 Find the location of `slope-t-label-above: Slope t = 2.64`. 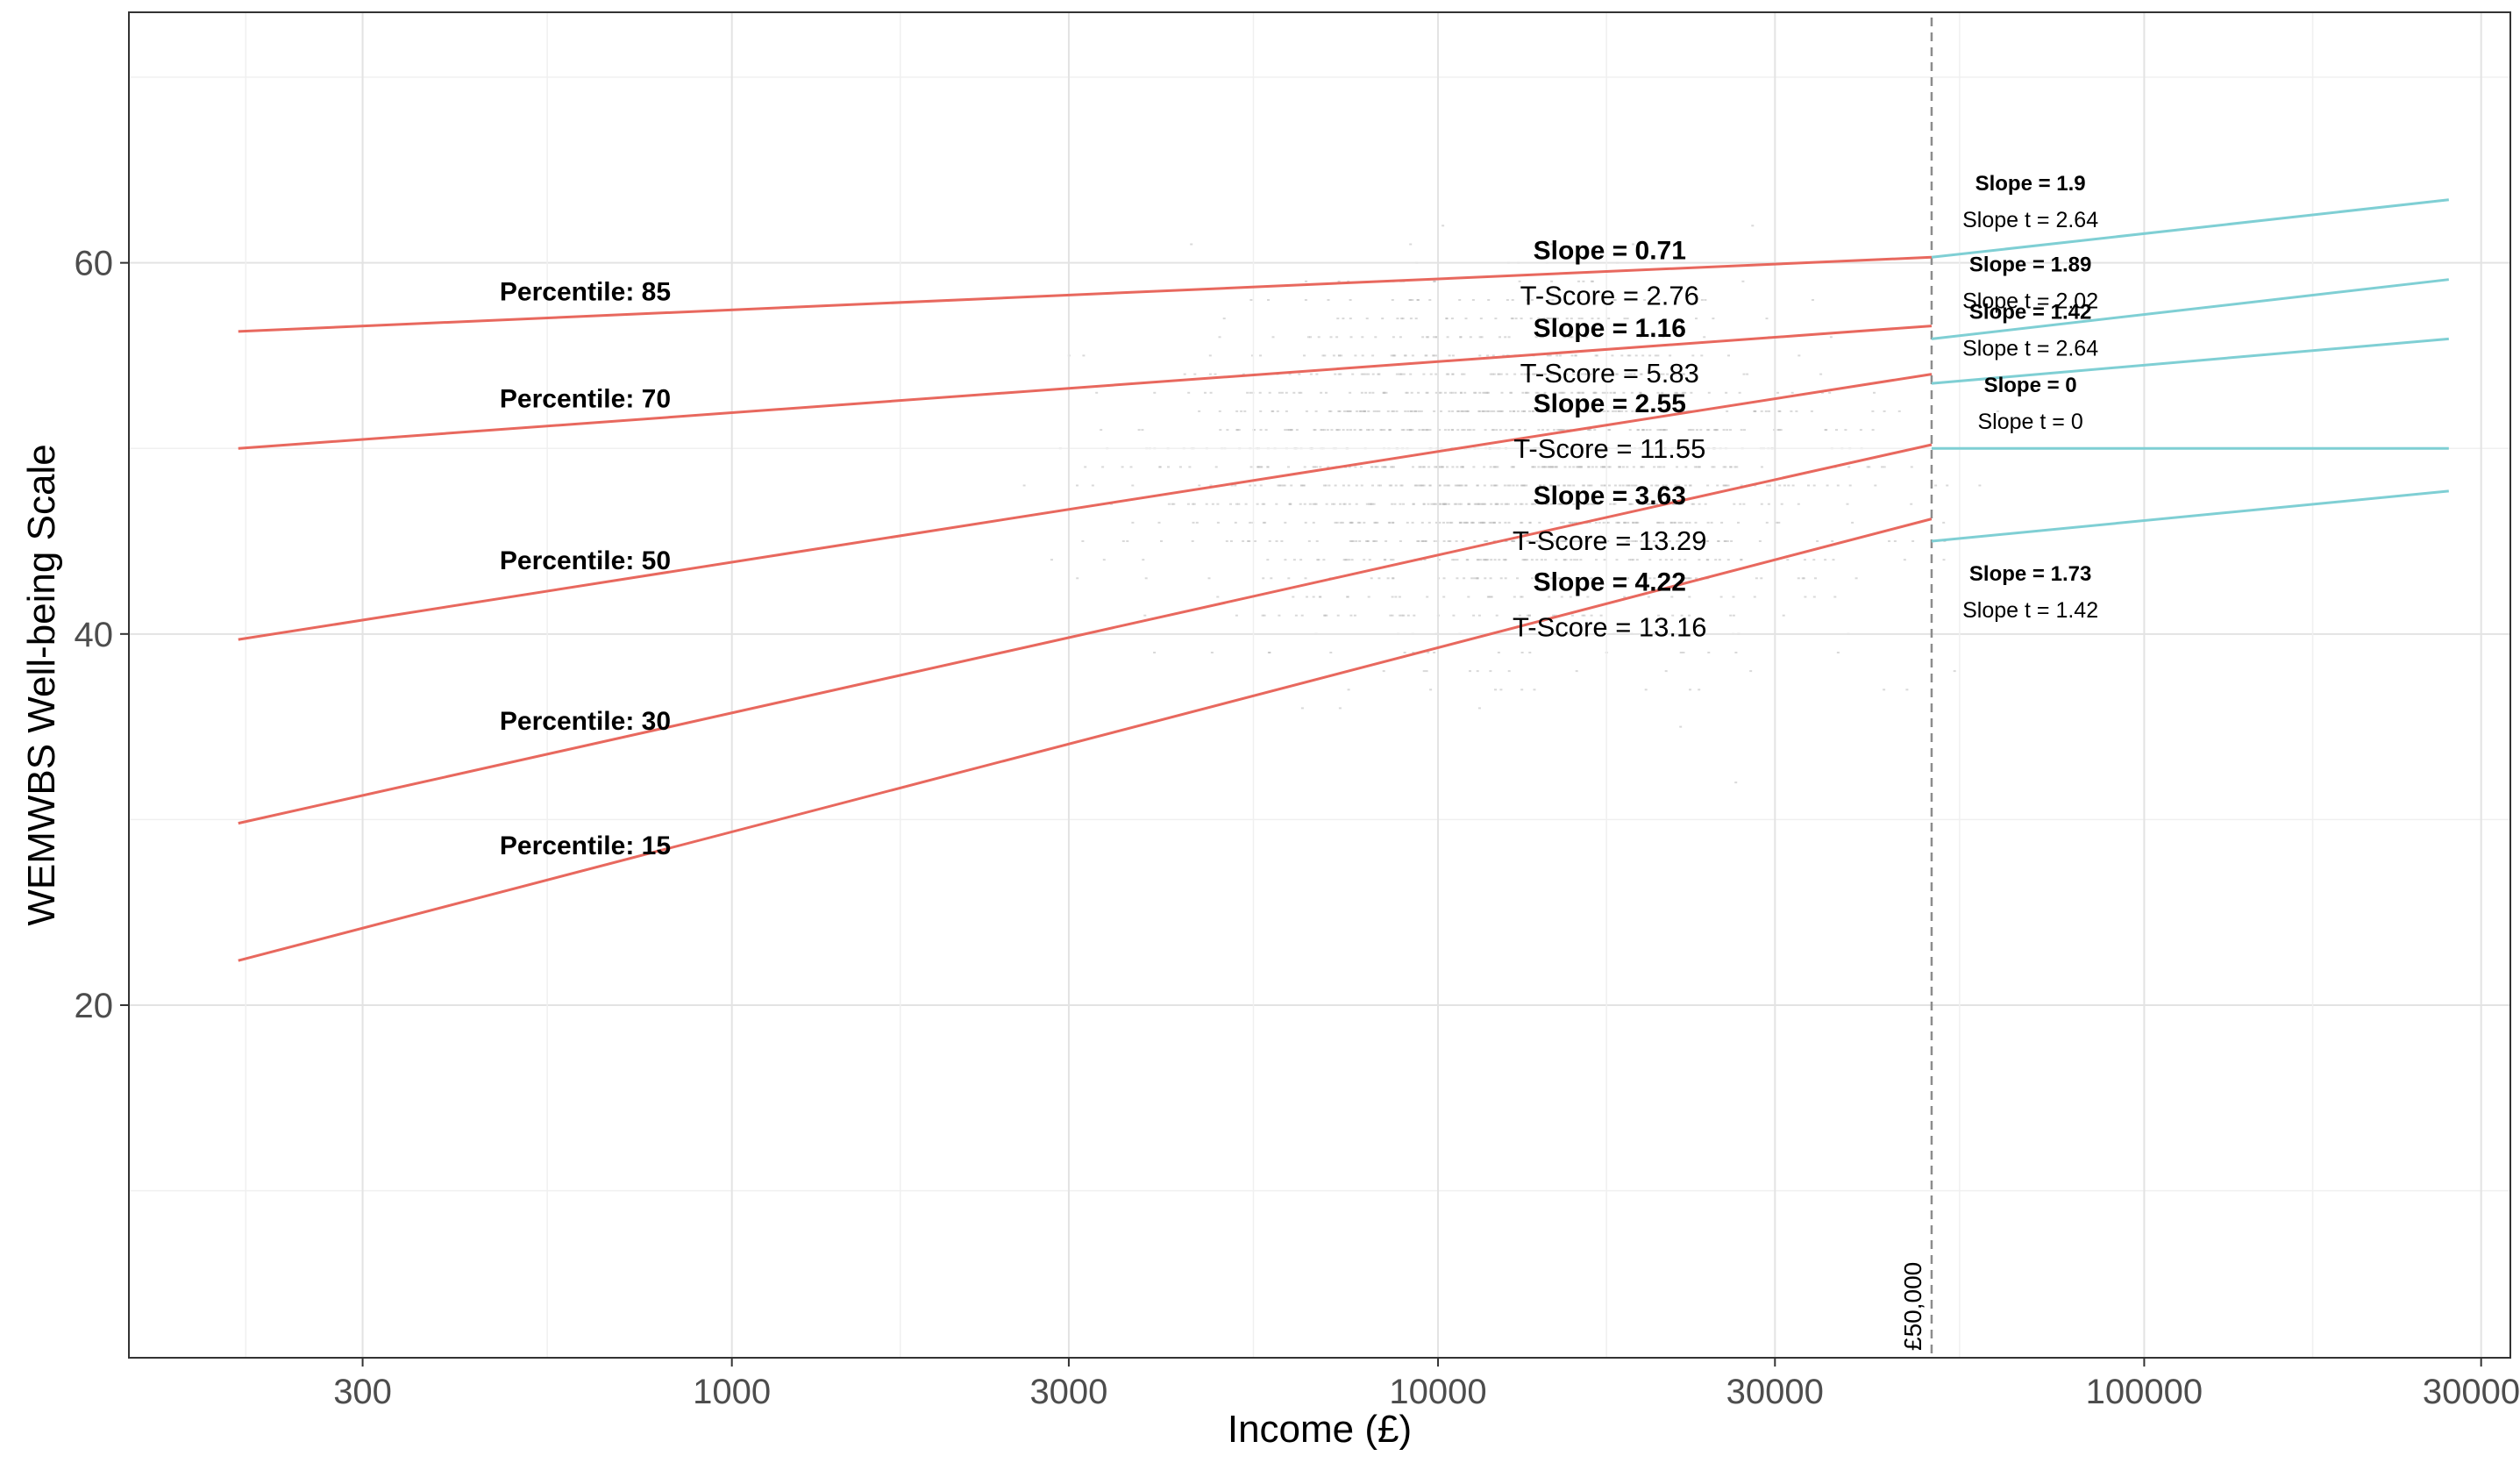

slope-t-label-above: Slope t = 2.64 is located at coordinates (2030, 220).